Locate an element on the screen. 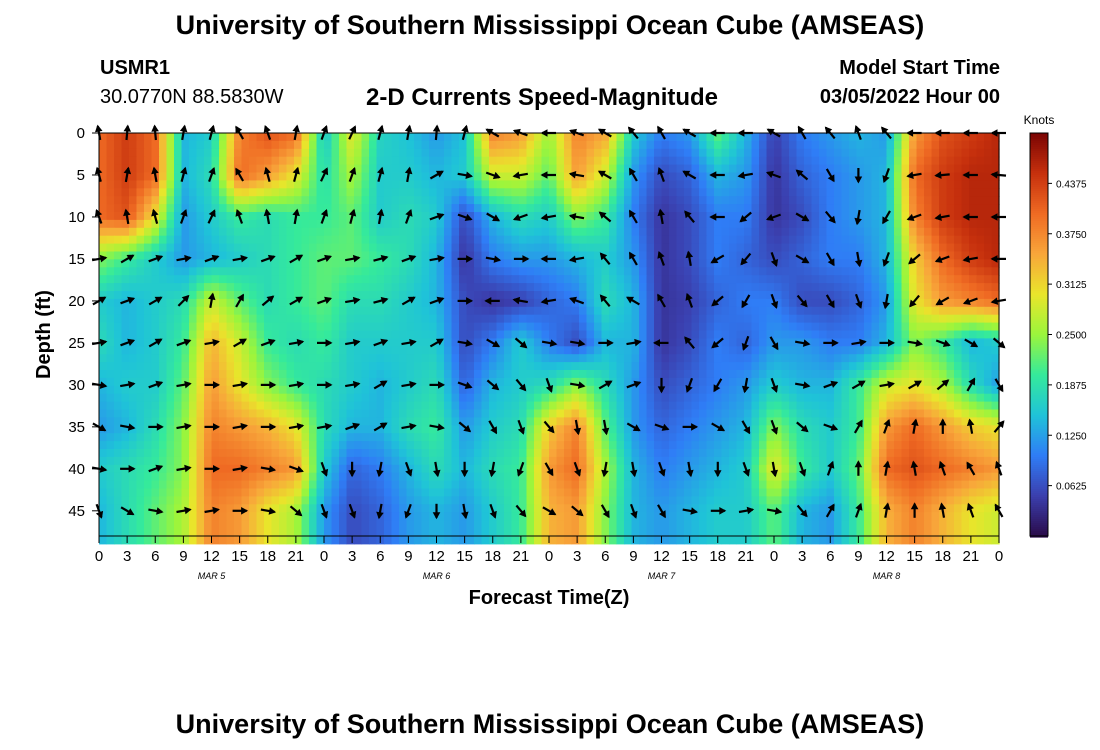 This screenshot has height=750, width=1100. chart-subtitle: 2-D Currents Speed-Magnitude is located at coordinates (542, 97).